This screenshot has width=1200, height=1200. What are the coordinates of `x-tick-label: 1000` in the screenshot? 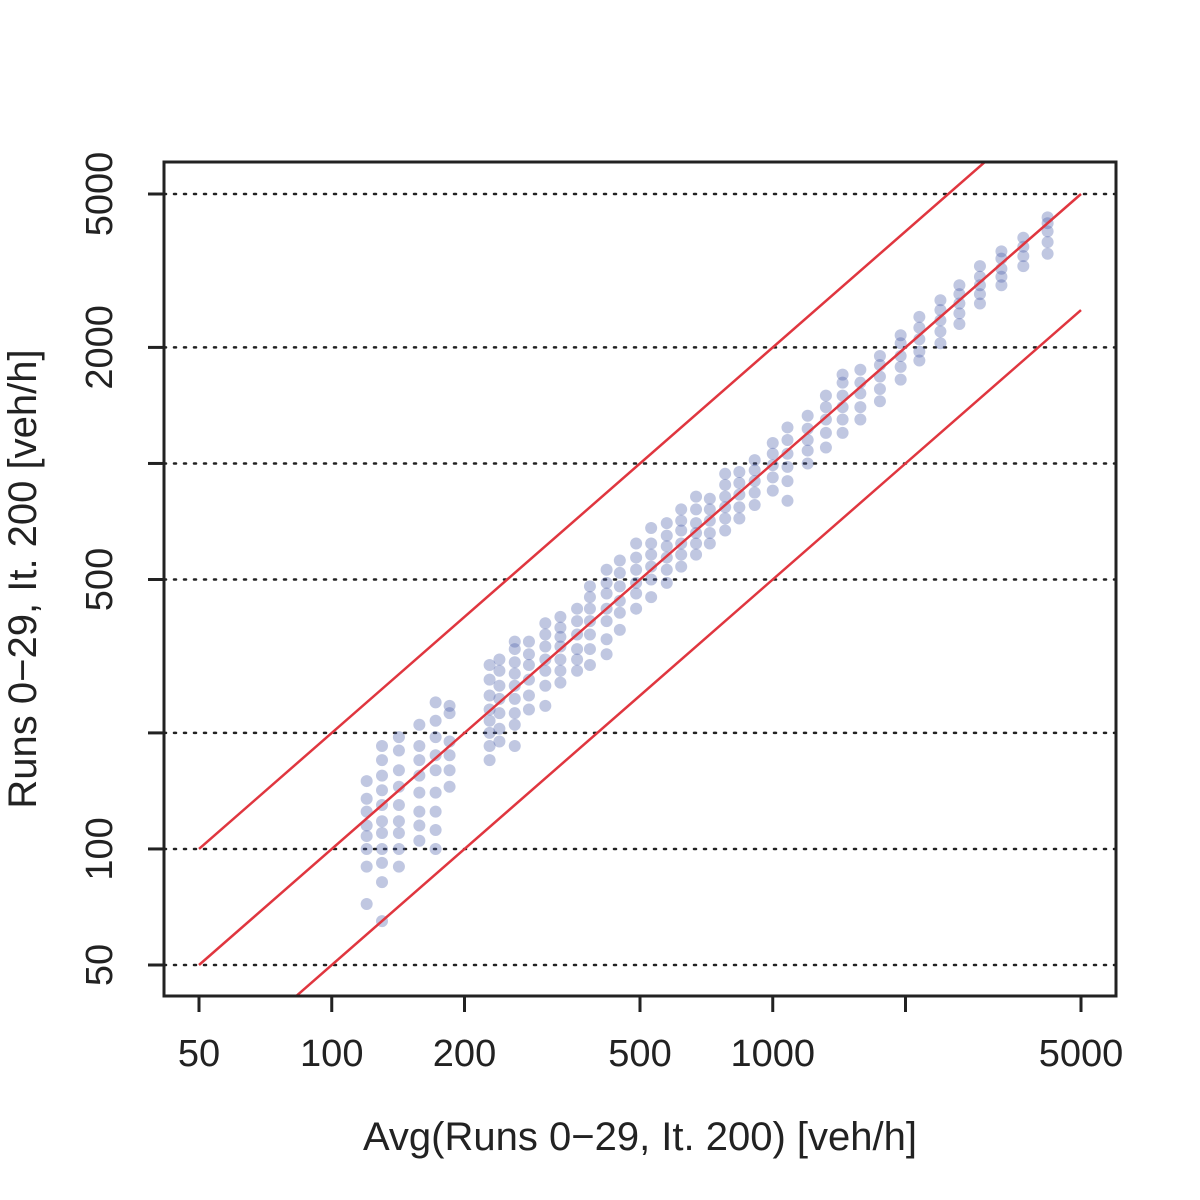 It's located at (772, 1054).